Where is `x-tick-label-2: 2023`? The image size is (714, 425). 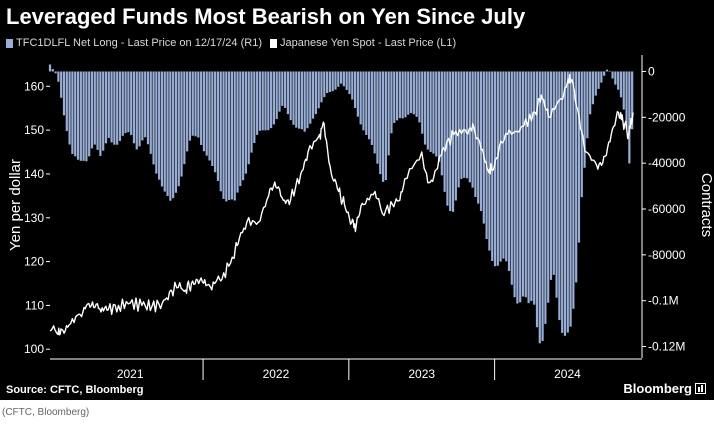 x-tick-label-2: 2023 is located at coordinates (421, 374).